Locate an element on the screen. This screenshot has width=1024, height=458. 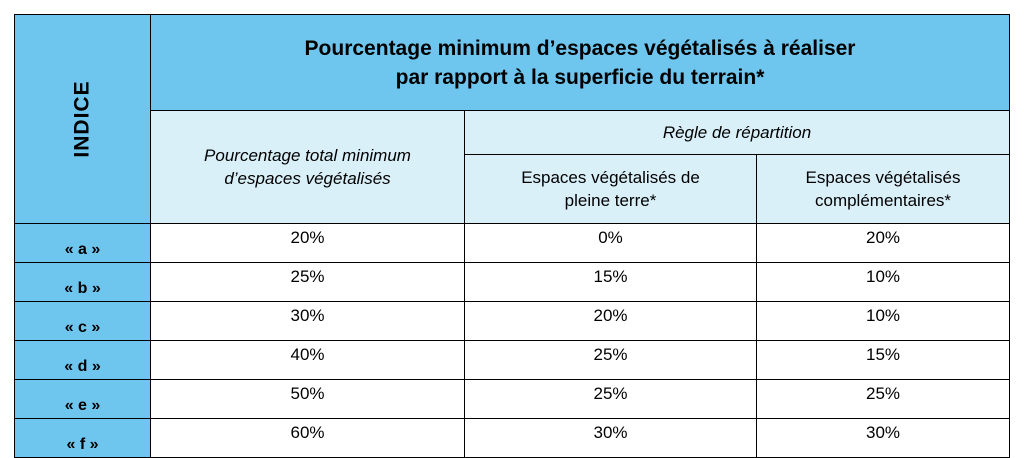
pleine-cell: 20% is located at coordinates (610, 321).